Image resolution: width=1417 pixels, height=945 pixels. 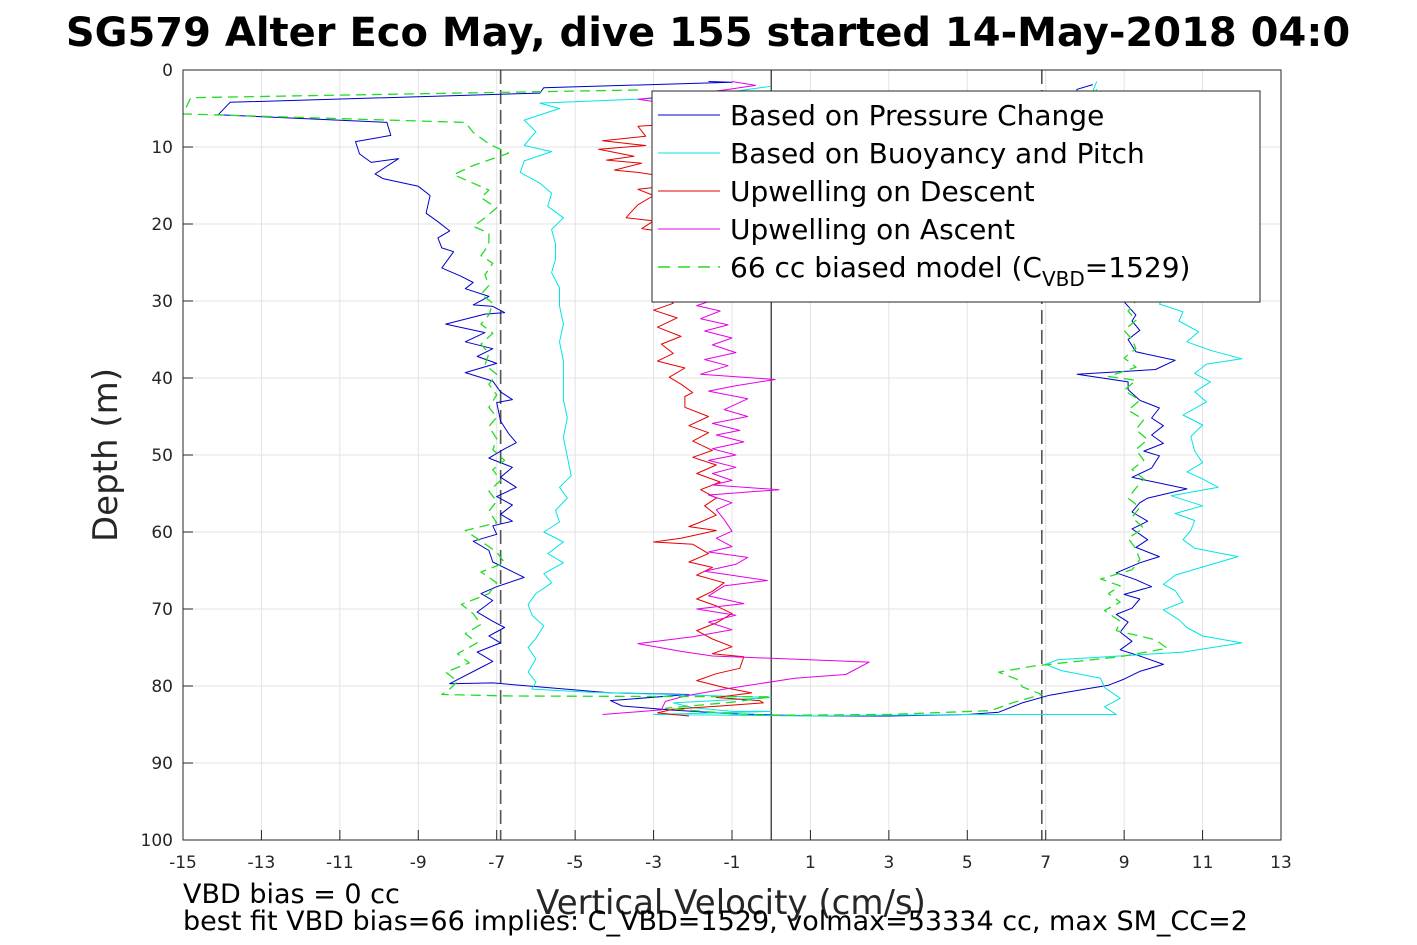 What do you see at coordinates (162, 456) in the screenshot?
I see `y-tick-label: 50` at bounding box center [162, 456].